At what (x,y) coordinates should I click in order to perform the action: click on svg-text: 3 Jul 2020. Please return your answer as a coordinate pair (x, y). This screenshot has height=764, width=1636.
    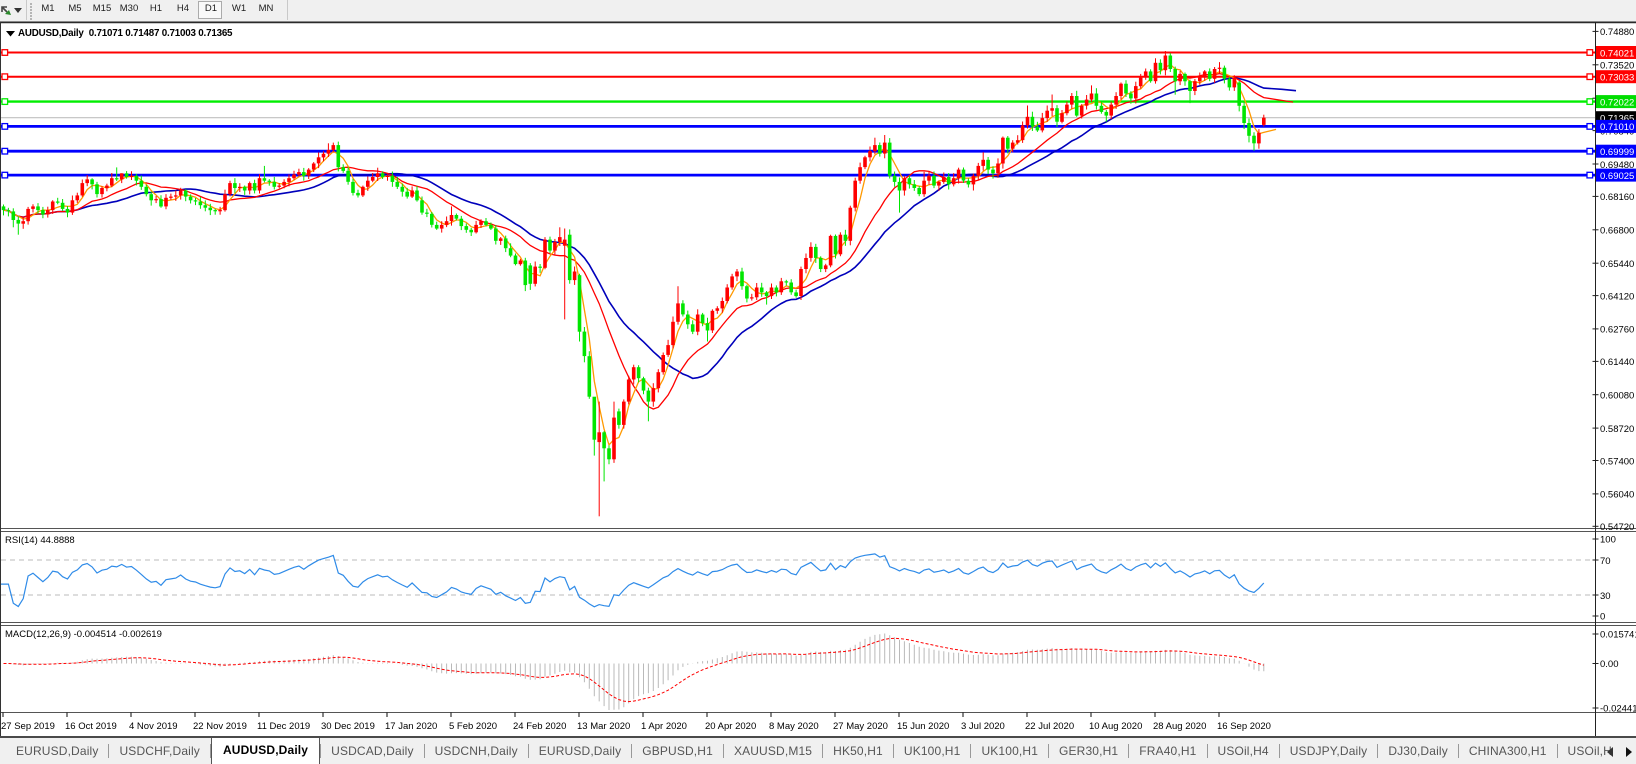
    Looking at the image, I should click on (983, 726).